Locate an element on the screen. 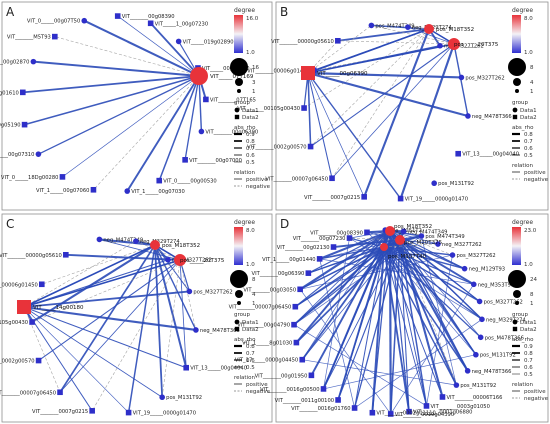 The height and width of the screenshot is (424, 550). legend-relation-title: relation is located at coordinates (522, 166).